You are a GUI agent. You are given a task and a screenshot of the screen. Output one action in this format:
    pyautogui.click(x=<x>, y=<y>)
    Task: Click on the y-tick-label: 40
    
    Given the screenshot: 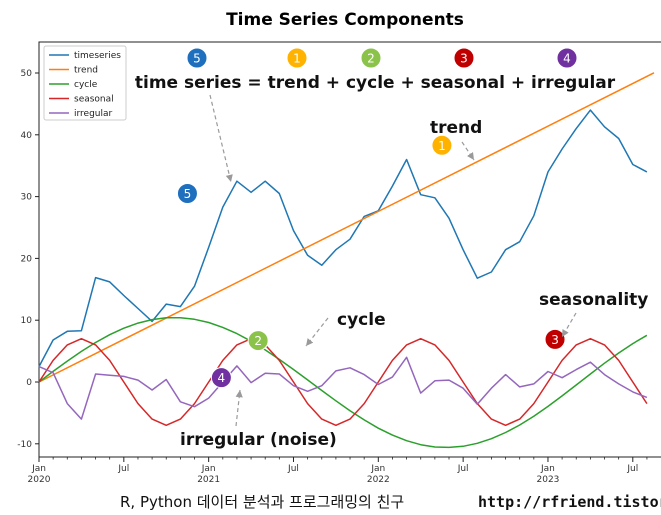 What is the action you would take?
    pyautogui.click(x=27, y=136)
    